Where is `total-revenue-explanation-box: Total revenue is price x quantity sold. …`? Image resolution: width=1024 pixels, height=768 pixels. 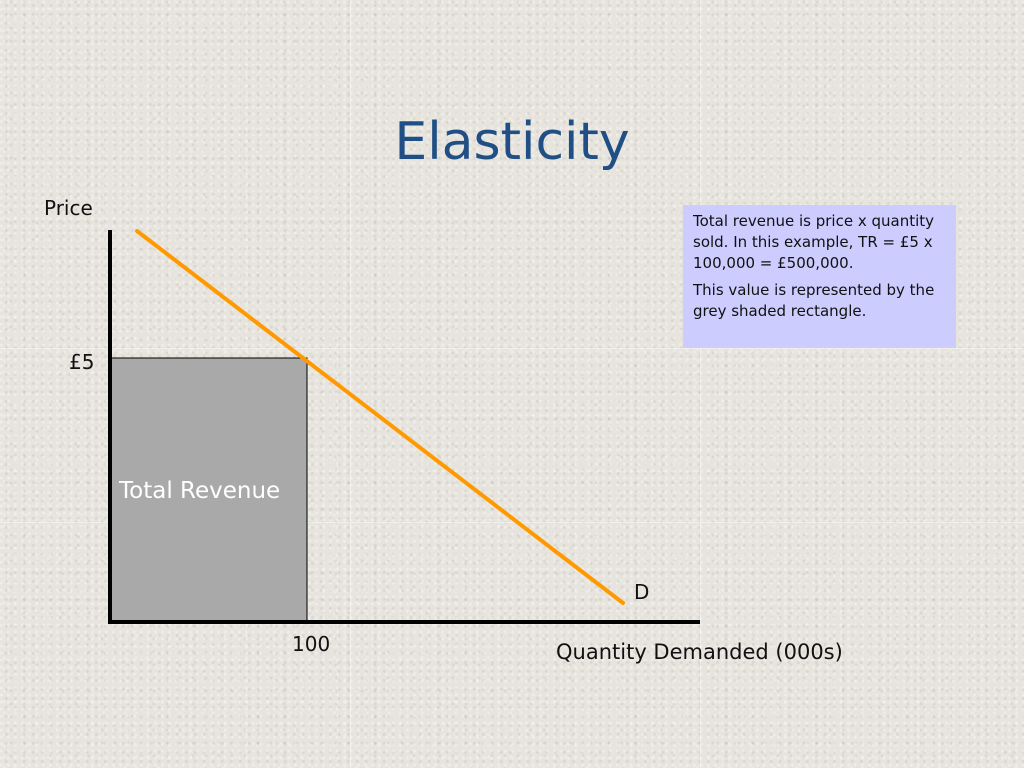
total-revenue-explanation-box: Total revenue is price x quantity sold. … is located at coordinates (819, 276).